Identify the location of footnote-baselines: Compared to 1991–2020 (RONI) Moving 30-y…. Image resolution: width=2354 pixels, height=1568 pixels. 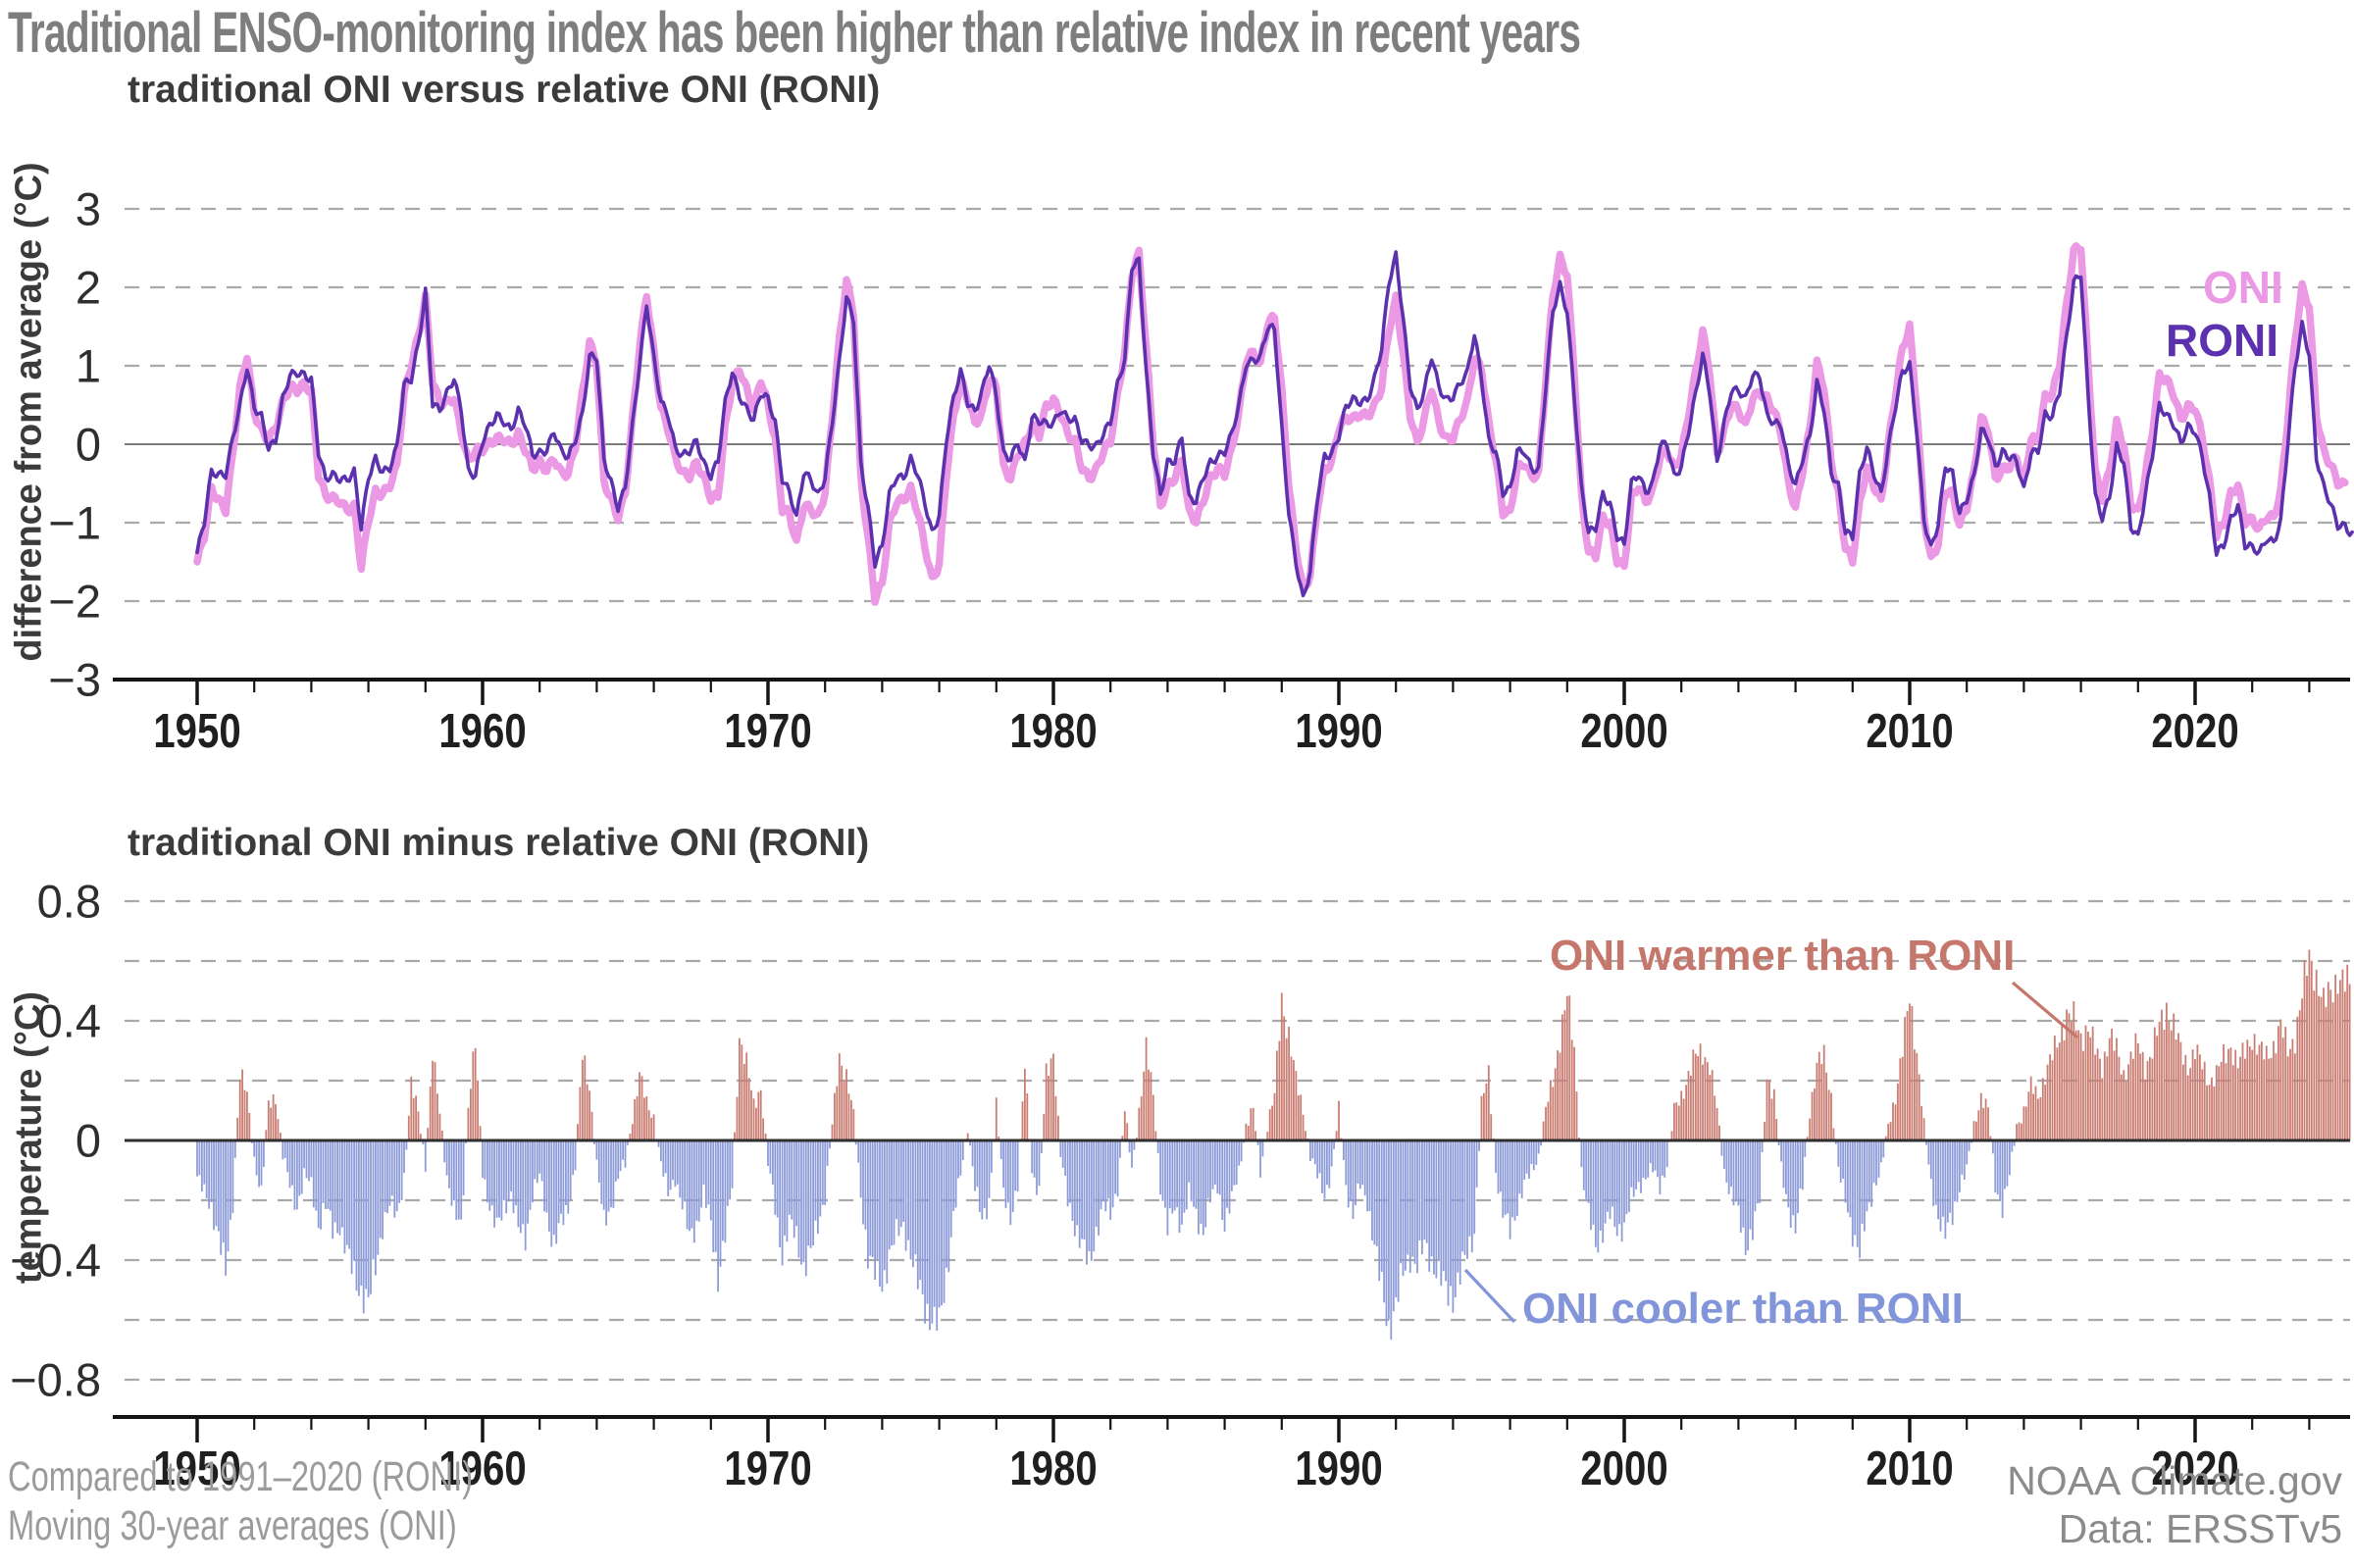
(240, 1502).